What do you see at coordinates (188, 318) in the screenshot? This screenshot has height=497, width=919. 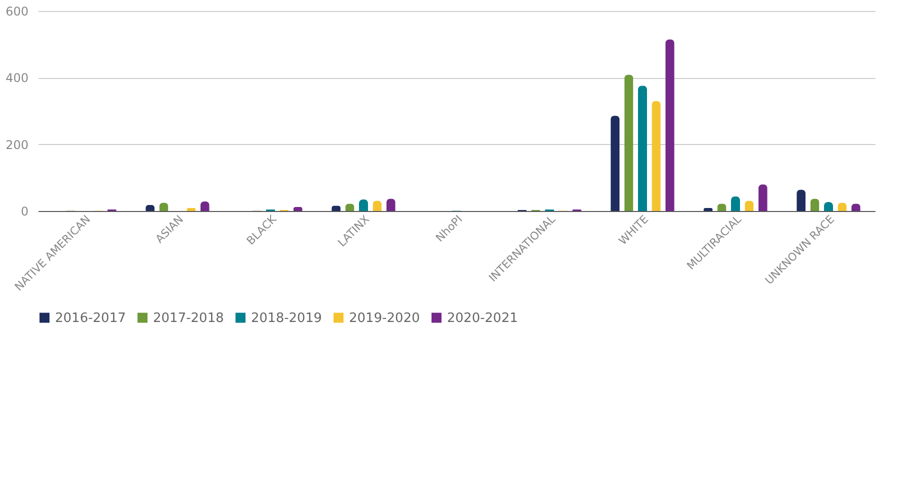 I see `legend-label: 2017-2018` at bounding box center [188, 318].